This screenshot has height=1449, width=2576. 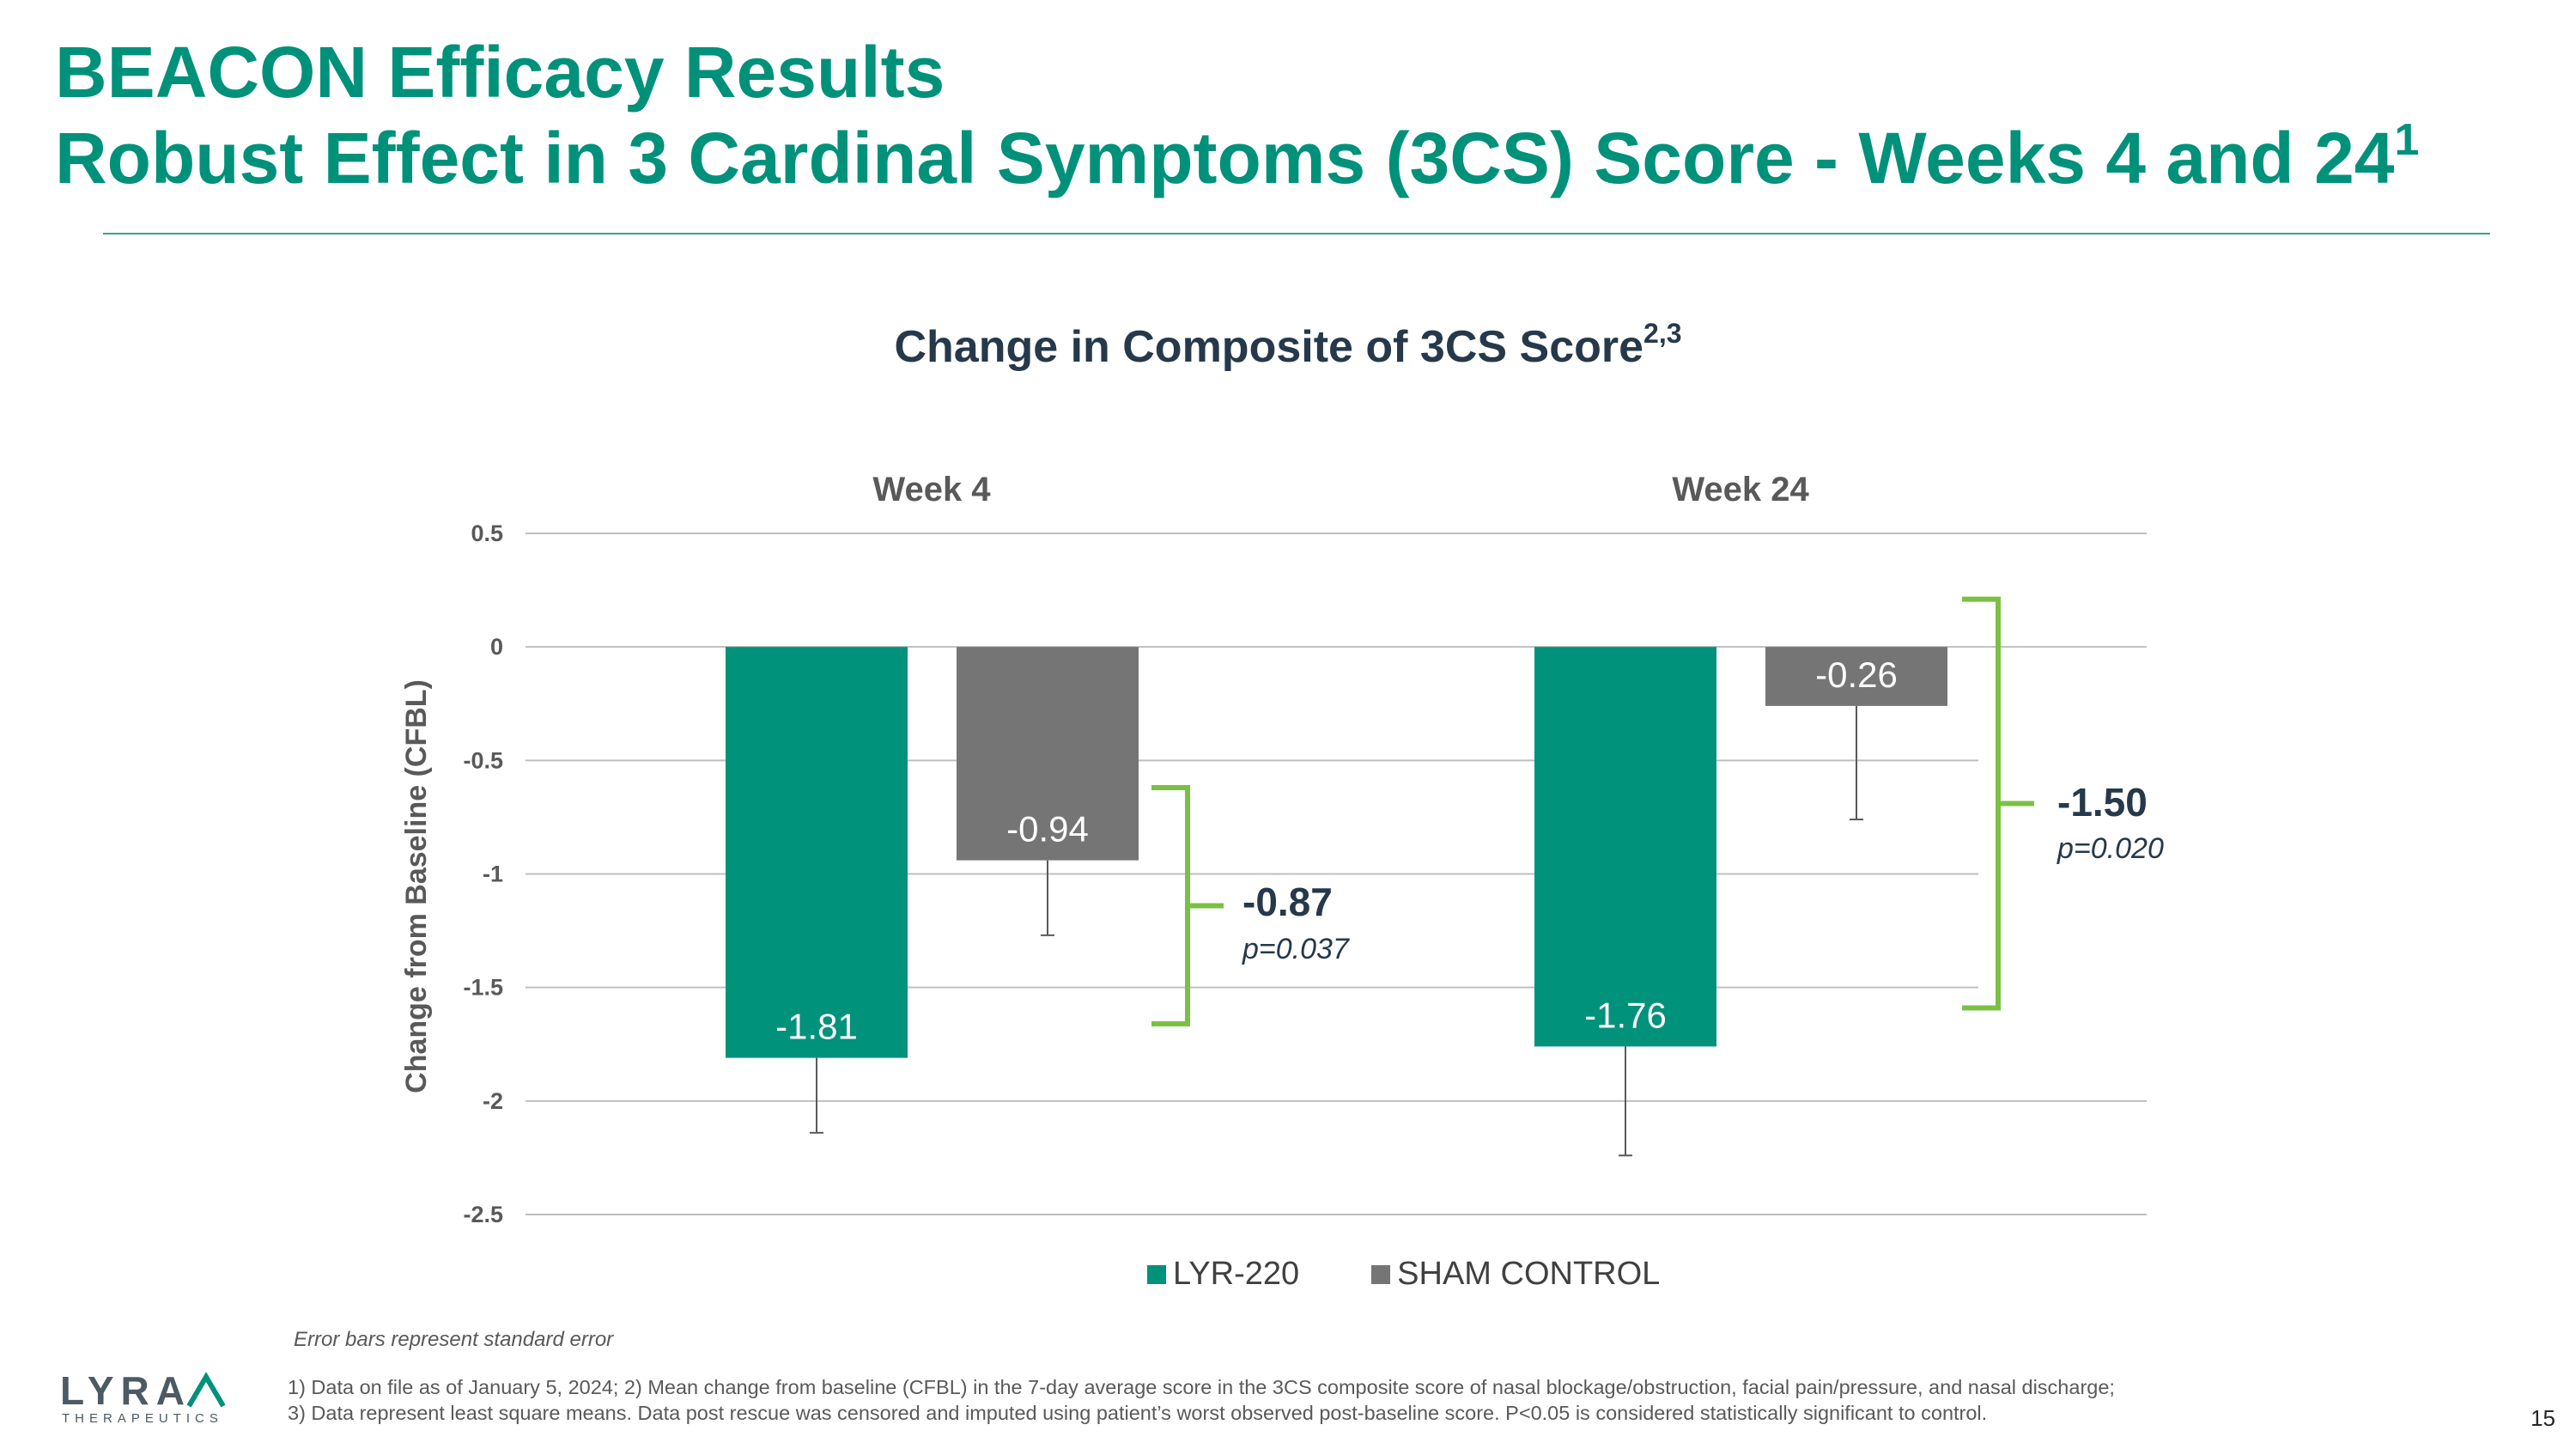 What do you see at coordinates (126, 1390) in the screenshot?
I see `logo-wordmark: LYRA` at bounding box center [126, 1390].